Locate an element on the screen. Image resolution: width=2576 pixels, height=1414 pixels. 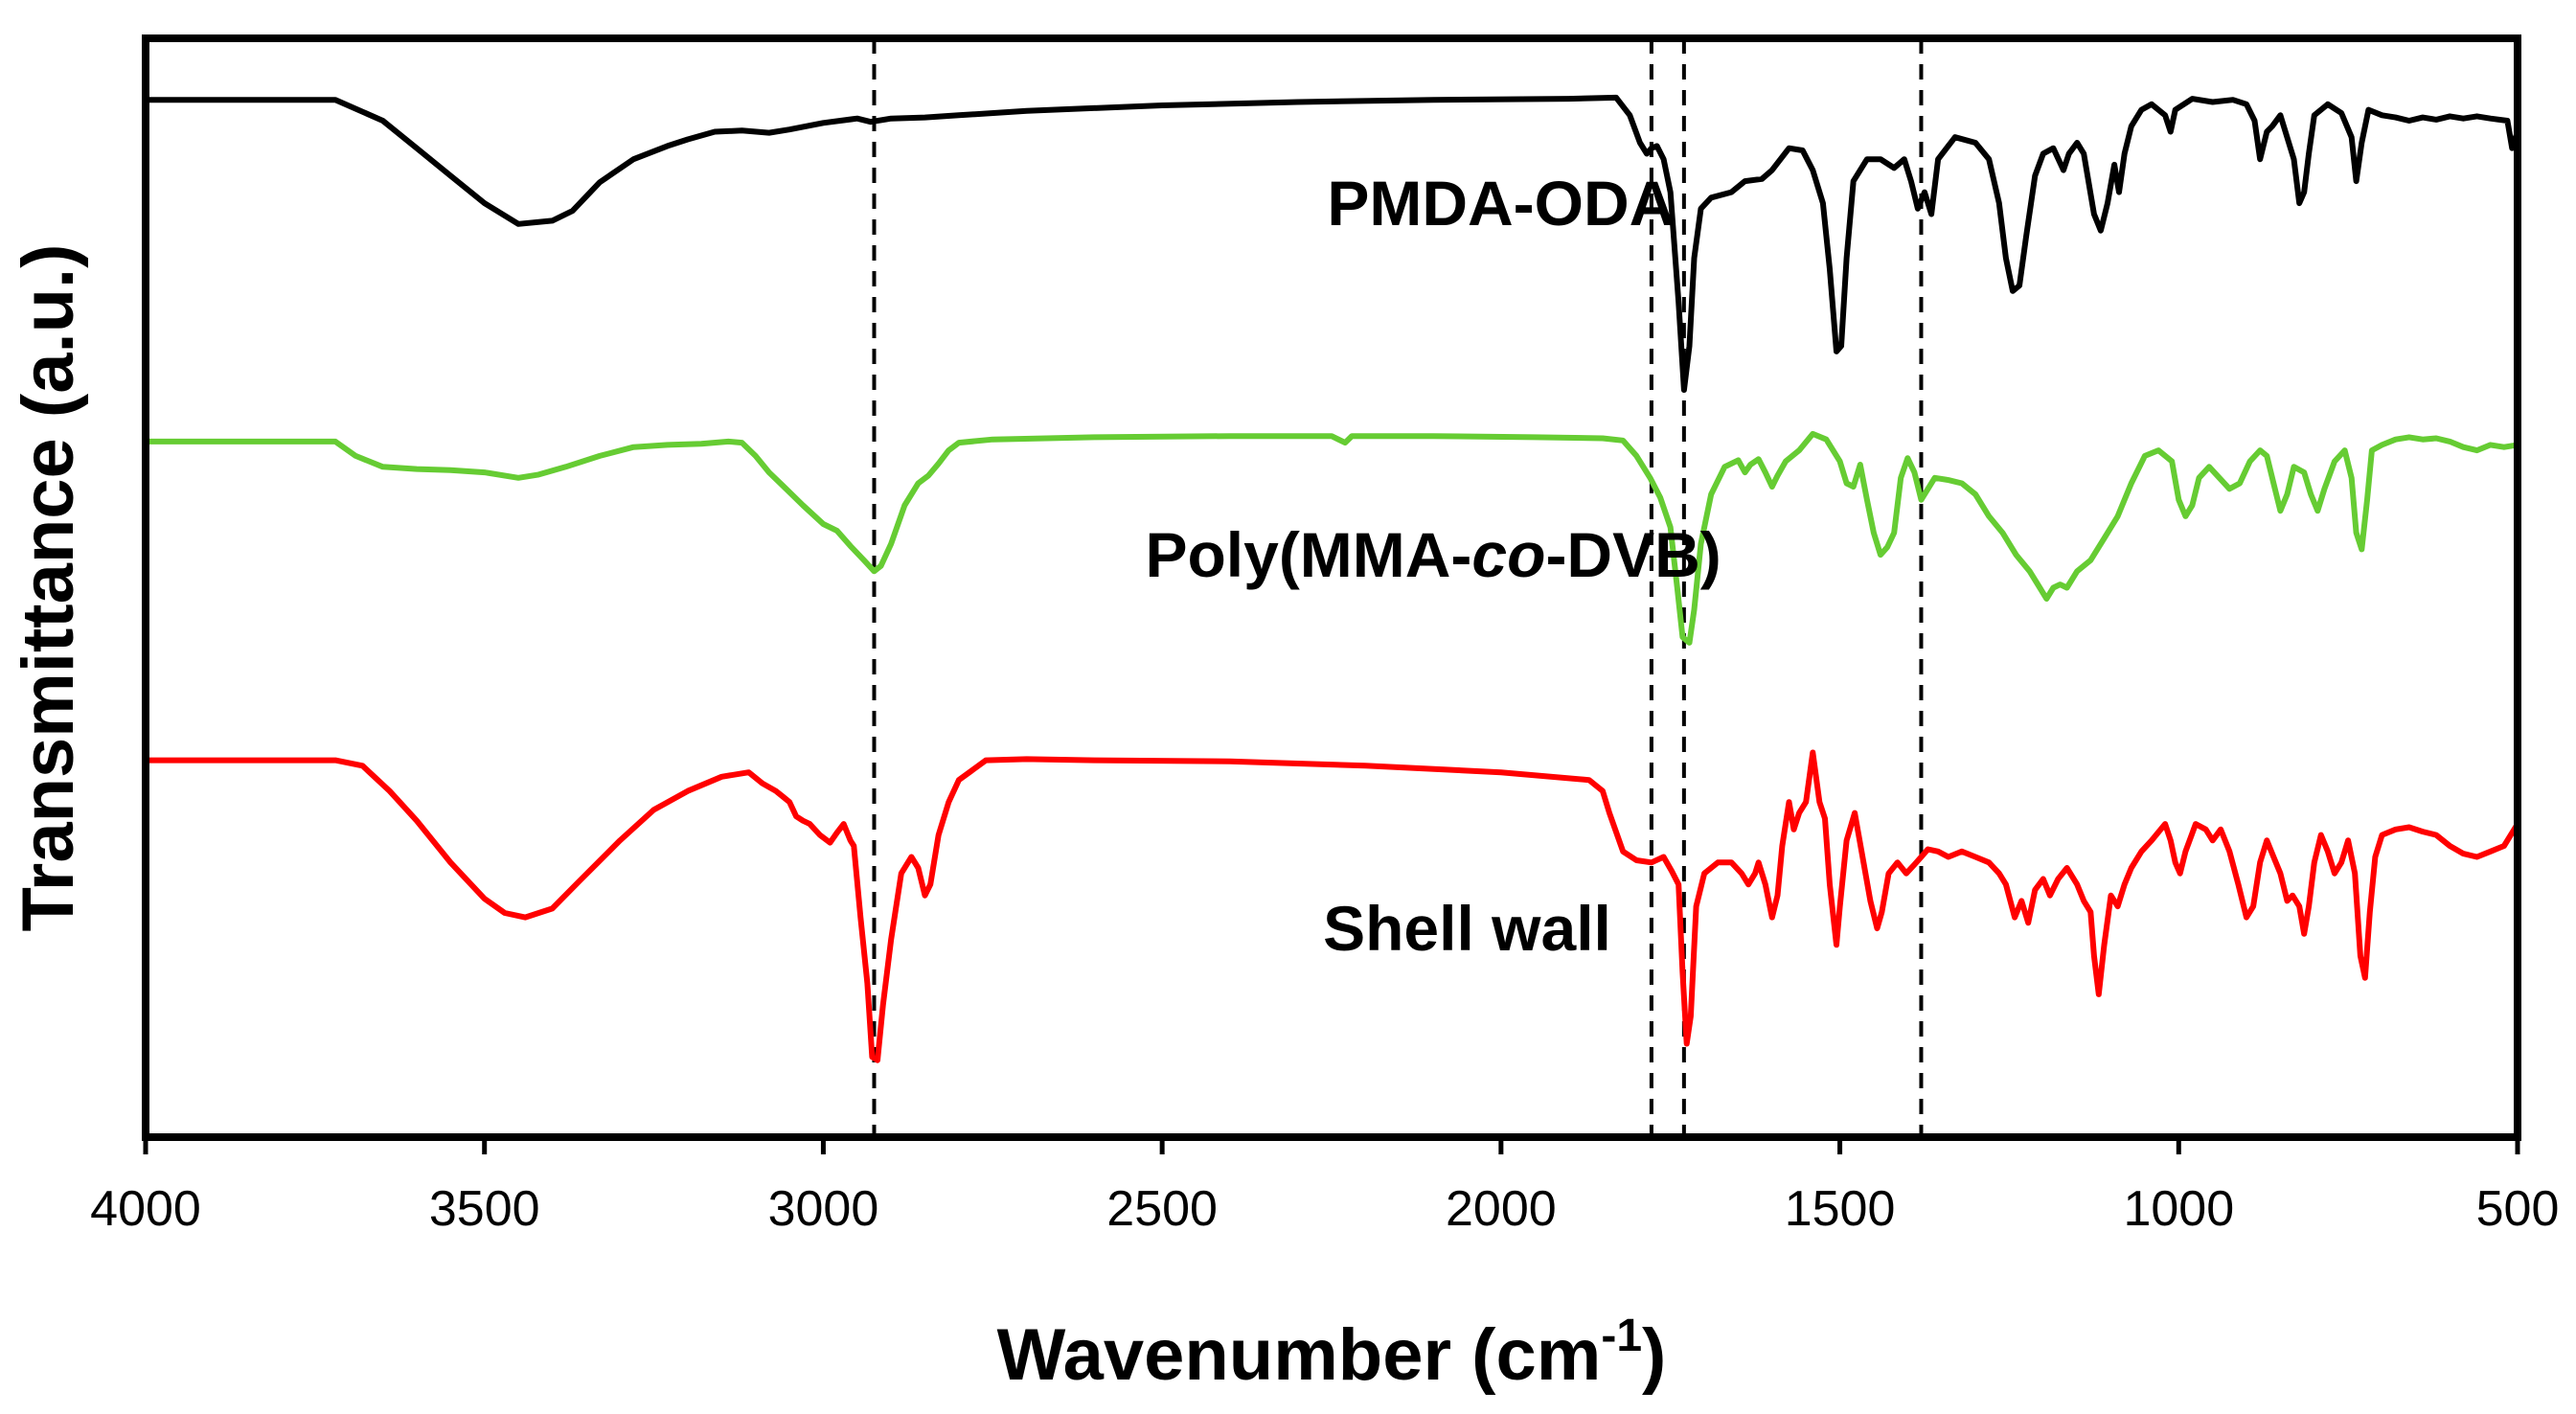
x-axis-ticks: 4000 3500 3000 2500 2000 1500 1000 500 is located at coordinates (1324, 1187).